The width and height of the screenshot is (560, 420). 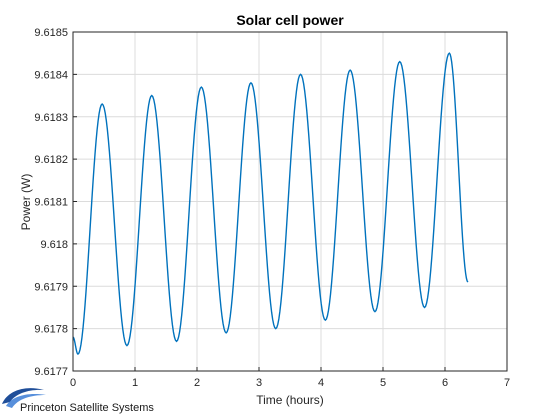 I want to click on logo-text: Princeton Satellite Systems, so click(x=87, y=408).